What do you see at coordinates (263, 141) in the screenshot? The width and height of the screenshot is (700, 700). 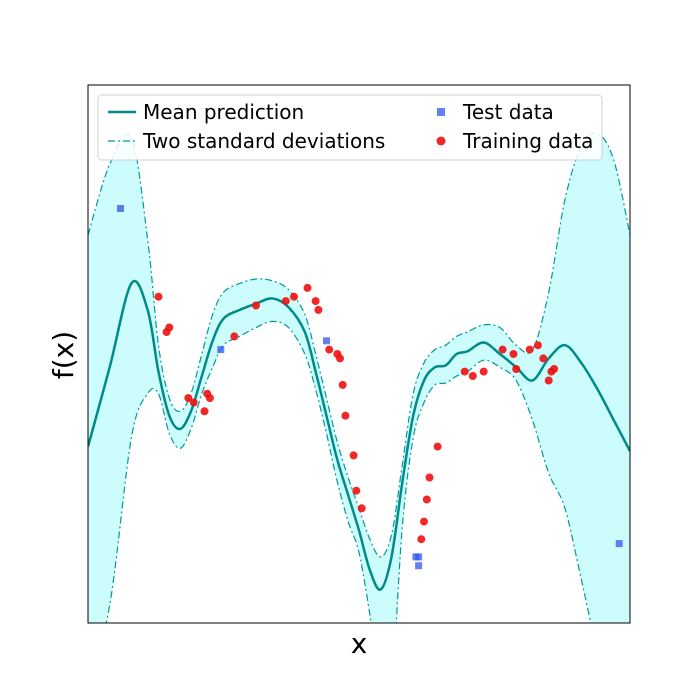 I see `legend-band-label: Two standard deviations` at bounding box center [263, 141].